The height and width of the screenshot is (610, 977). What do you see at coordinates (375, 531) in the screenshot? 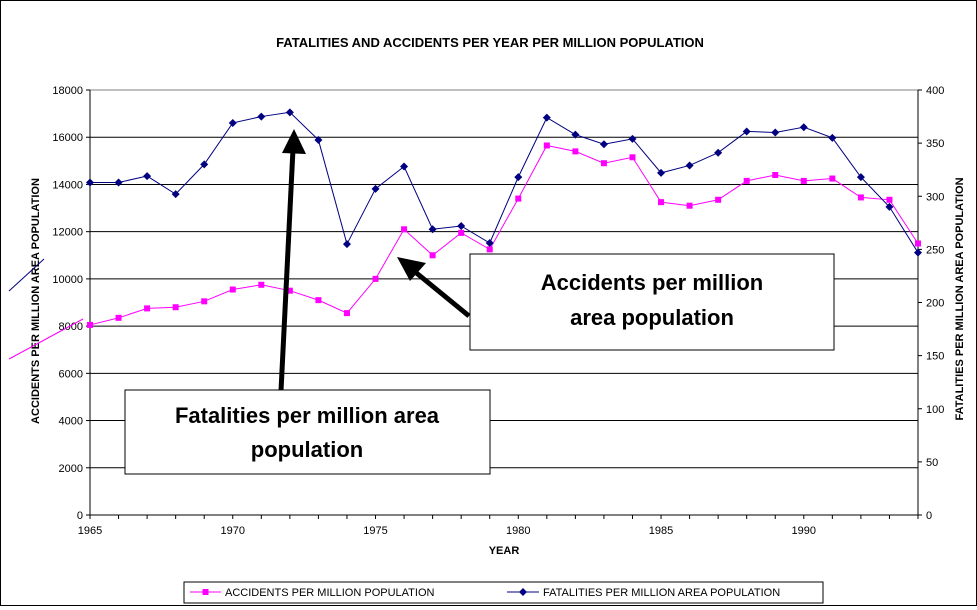
I see `x-tick-label: 1975` at bounding box center [375, 531].